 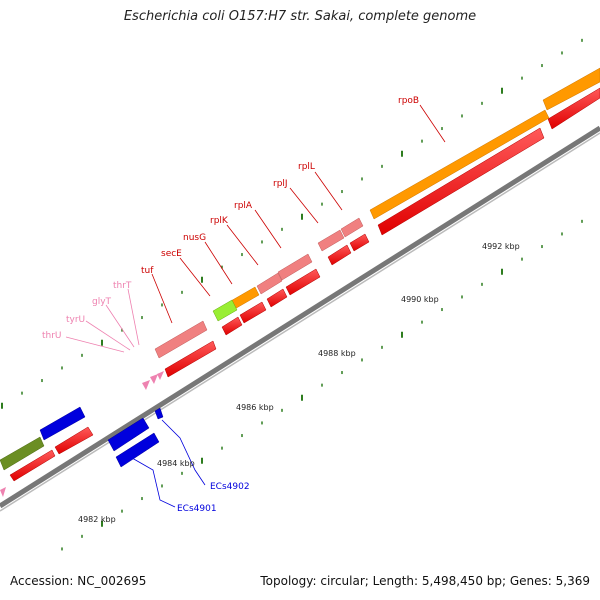 What do you see at coordinates (337, 353) in the screenshot?
I see `scale-label: 4988 kbp` at bounding box center [337, 353].